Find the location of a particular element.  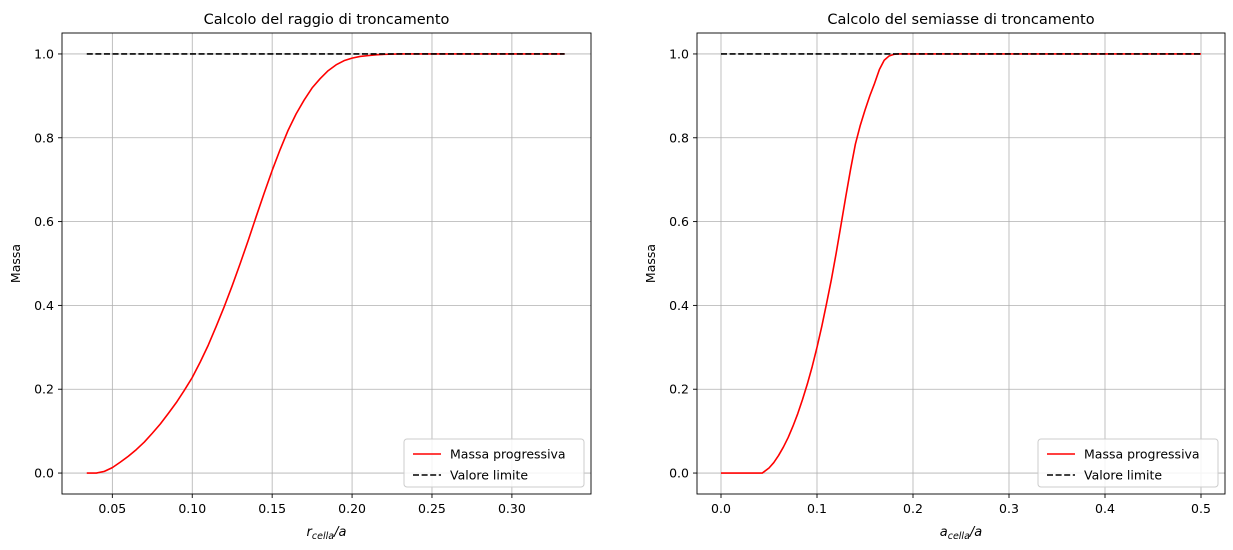

x-tick-label: 0.5 is located at coordinates (1201, 508).